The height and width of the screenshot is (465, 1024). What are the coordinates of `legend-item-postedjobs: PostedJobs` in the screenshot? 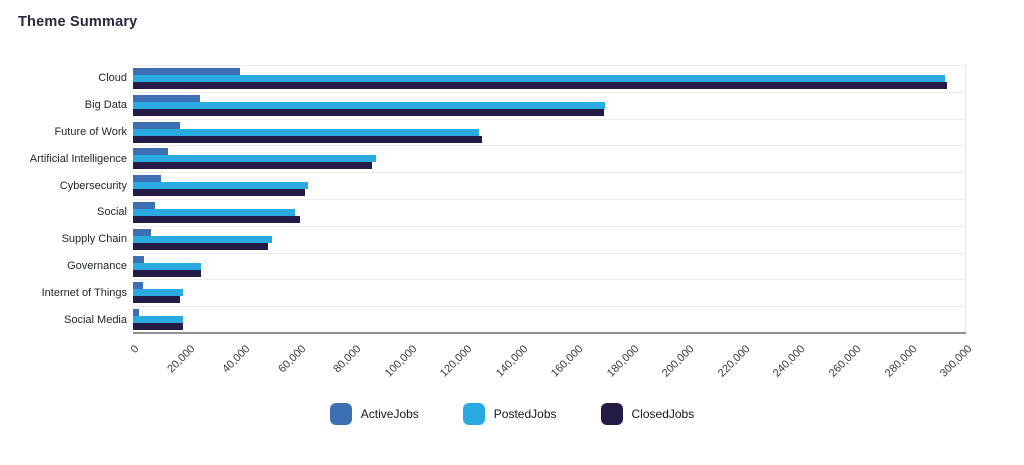 It's located at (509, 414).